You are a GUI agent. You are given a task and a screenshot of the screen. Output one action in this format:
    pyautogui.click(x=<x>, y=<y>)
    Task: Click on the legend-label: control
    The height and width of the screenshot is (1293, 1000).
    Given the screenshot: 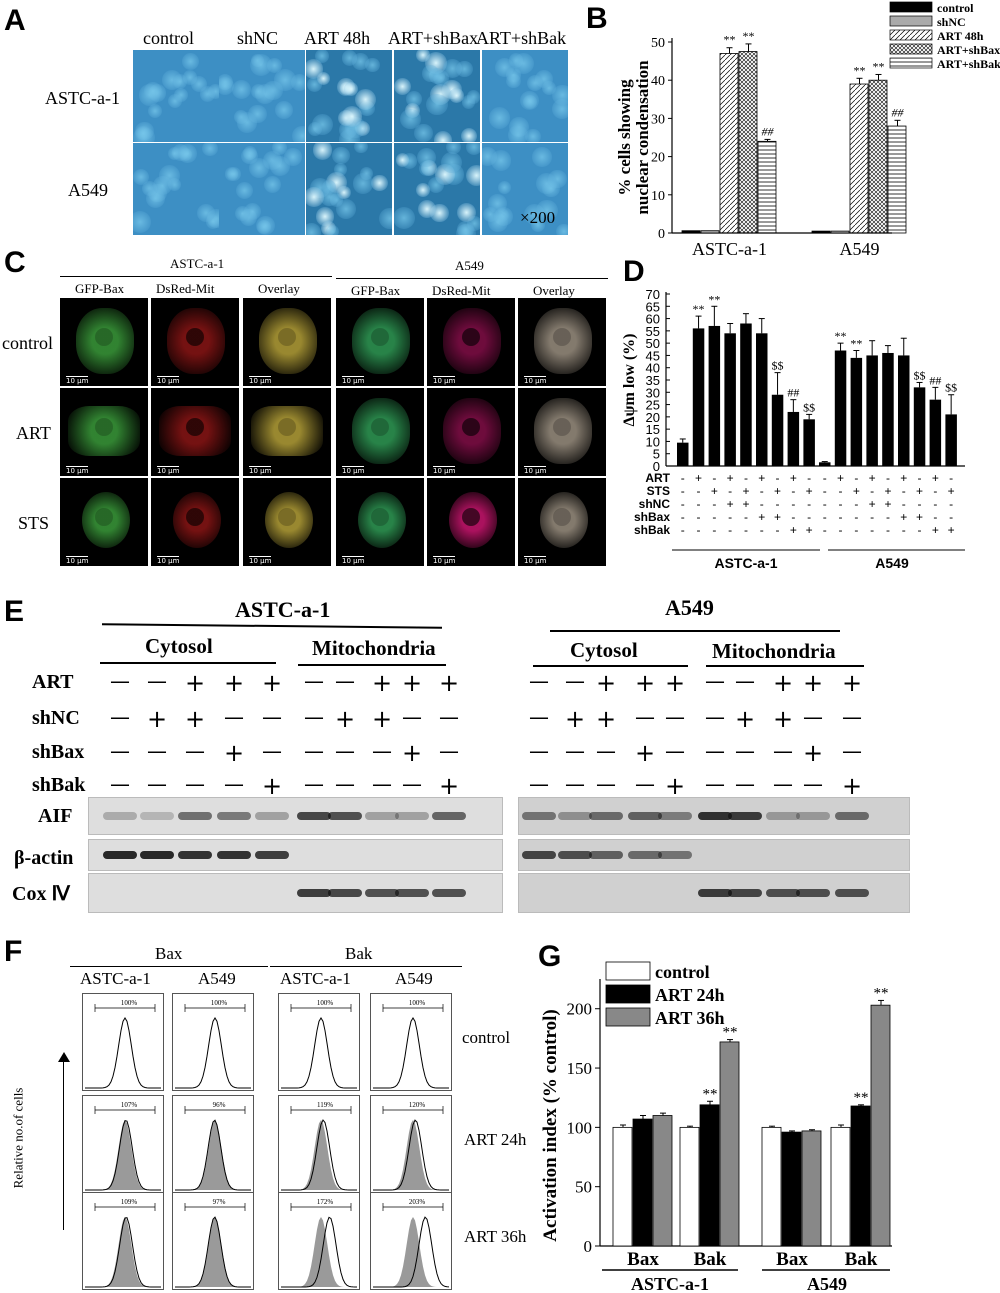 What is the action you would take?
    pyautogui.click(x=955, y=8)
    